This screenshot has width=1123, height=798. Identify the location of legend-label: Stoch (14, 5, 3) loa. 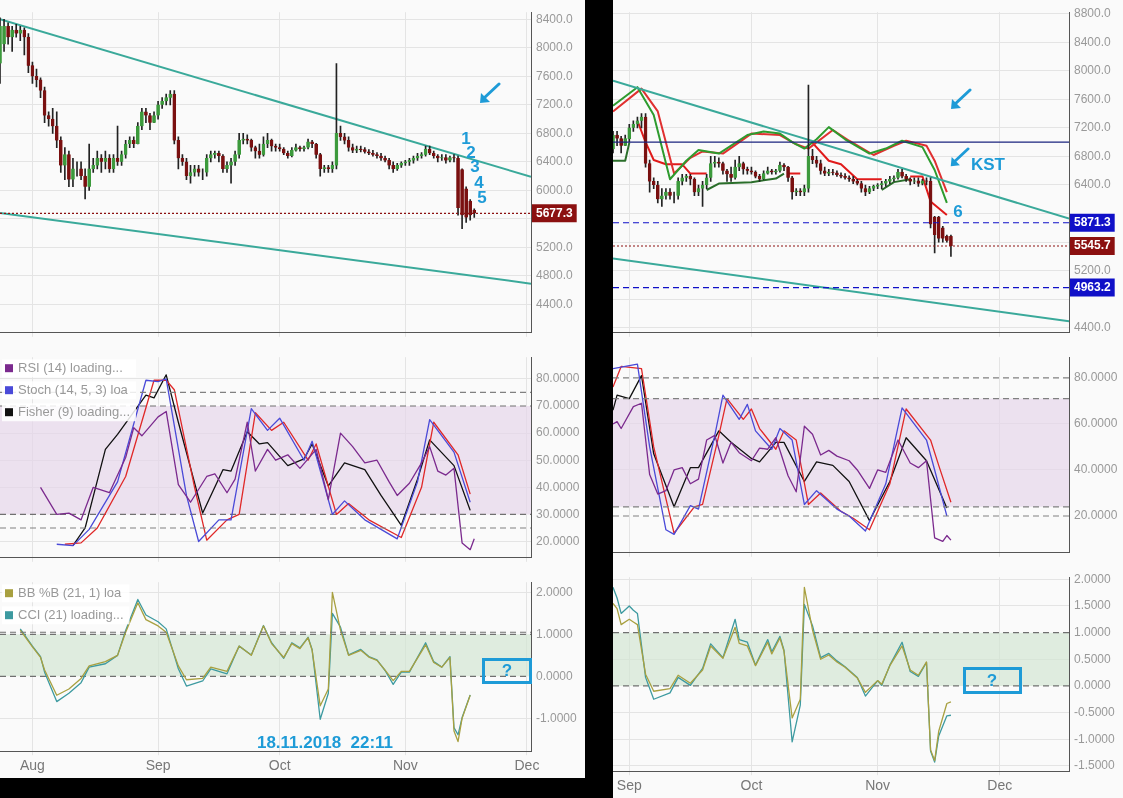
(73, 389).